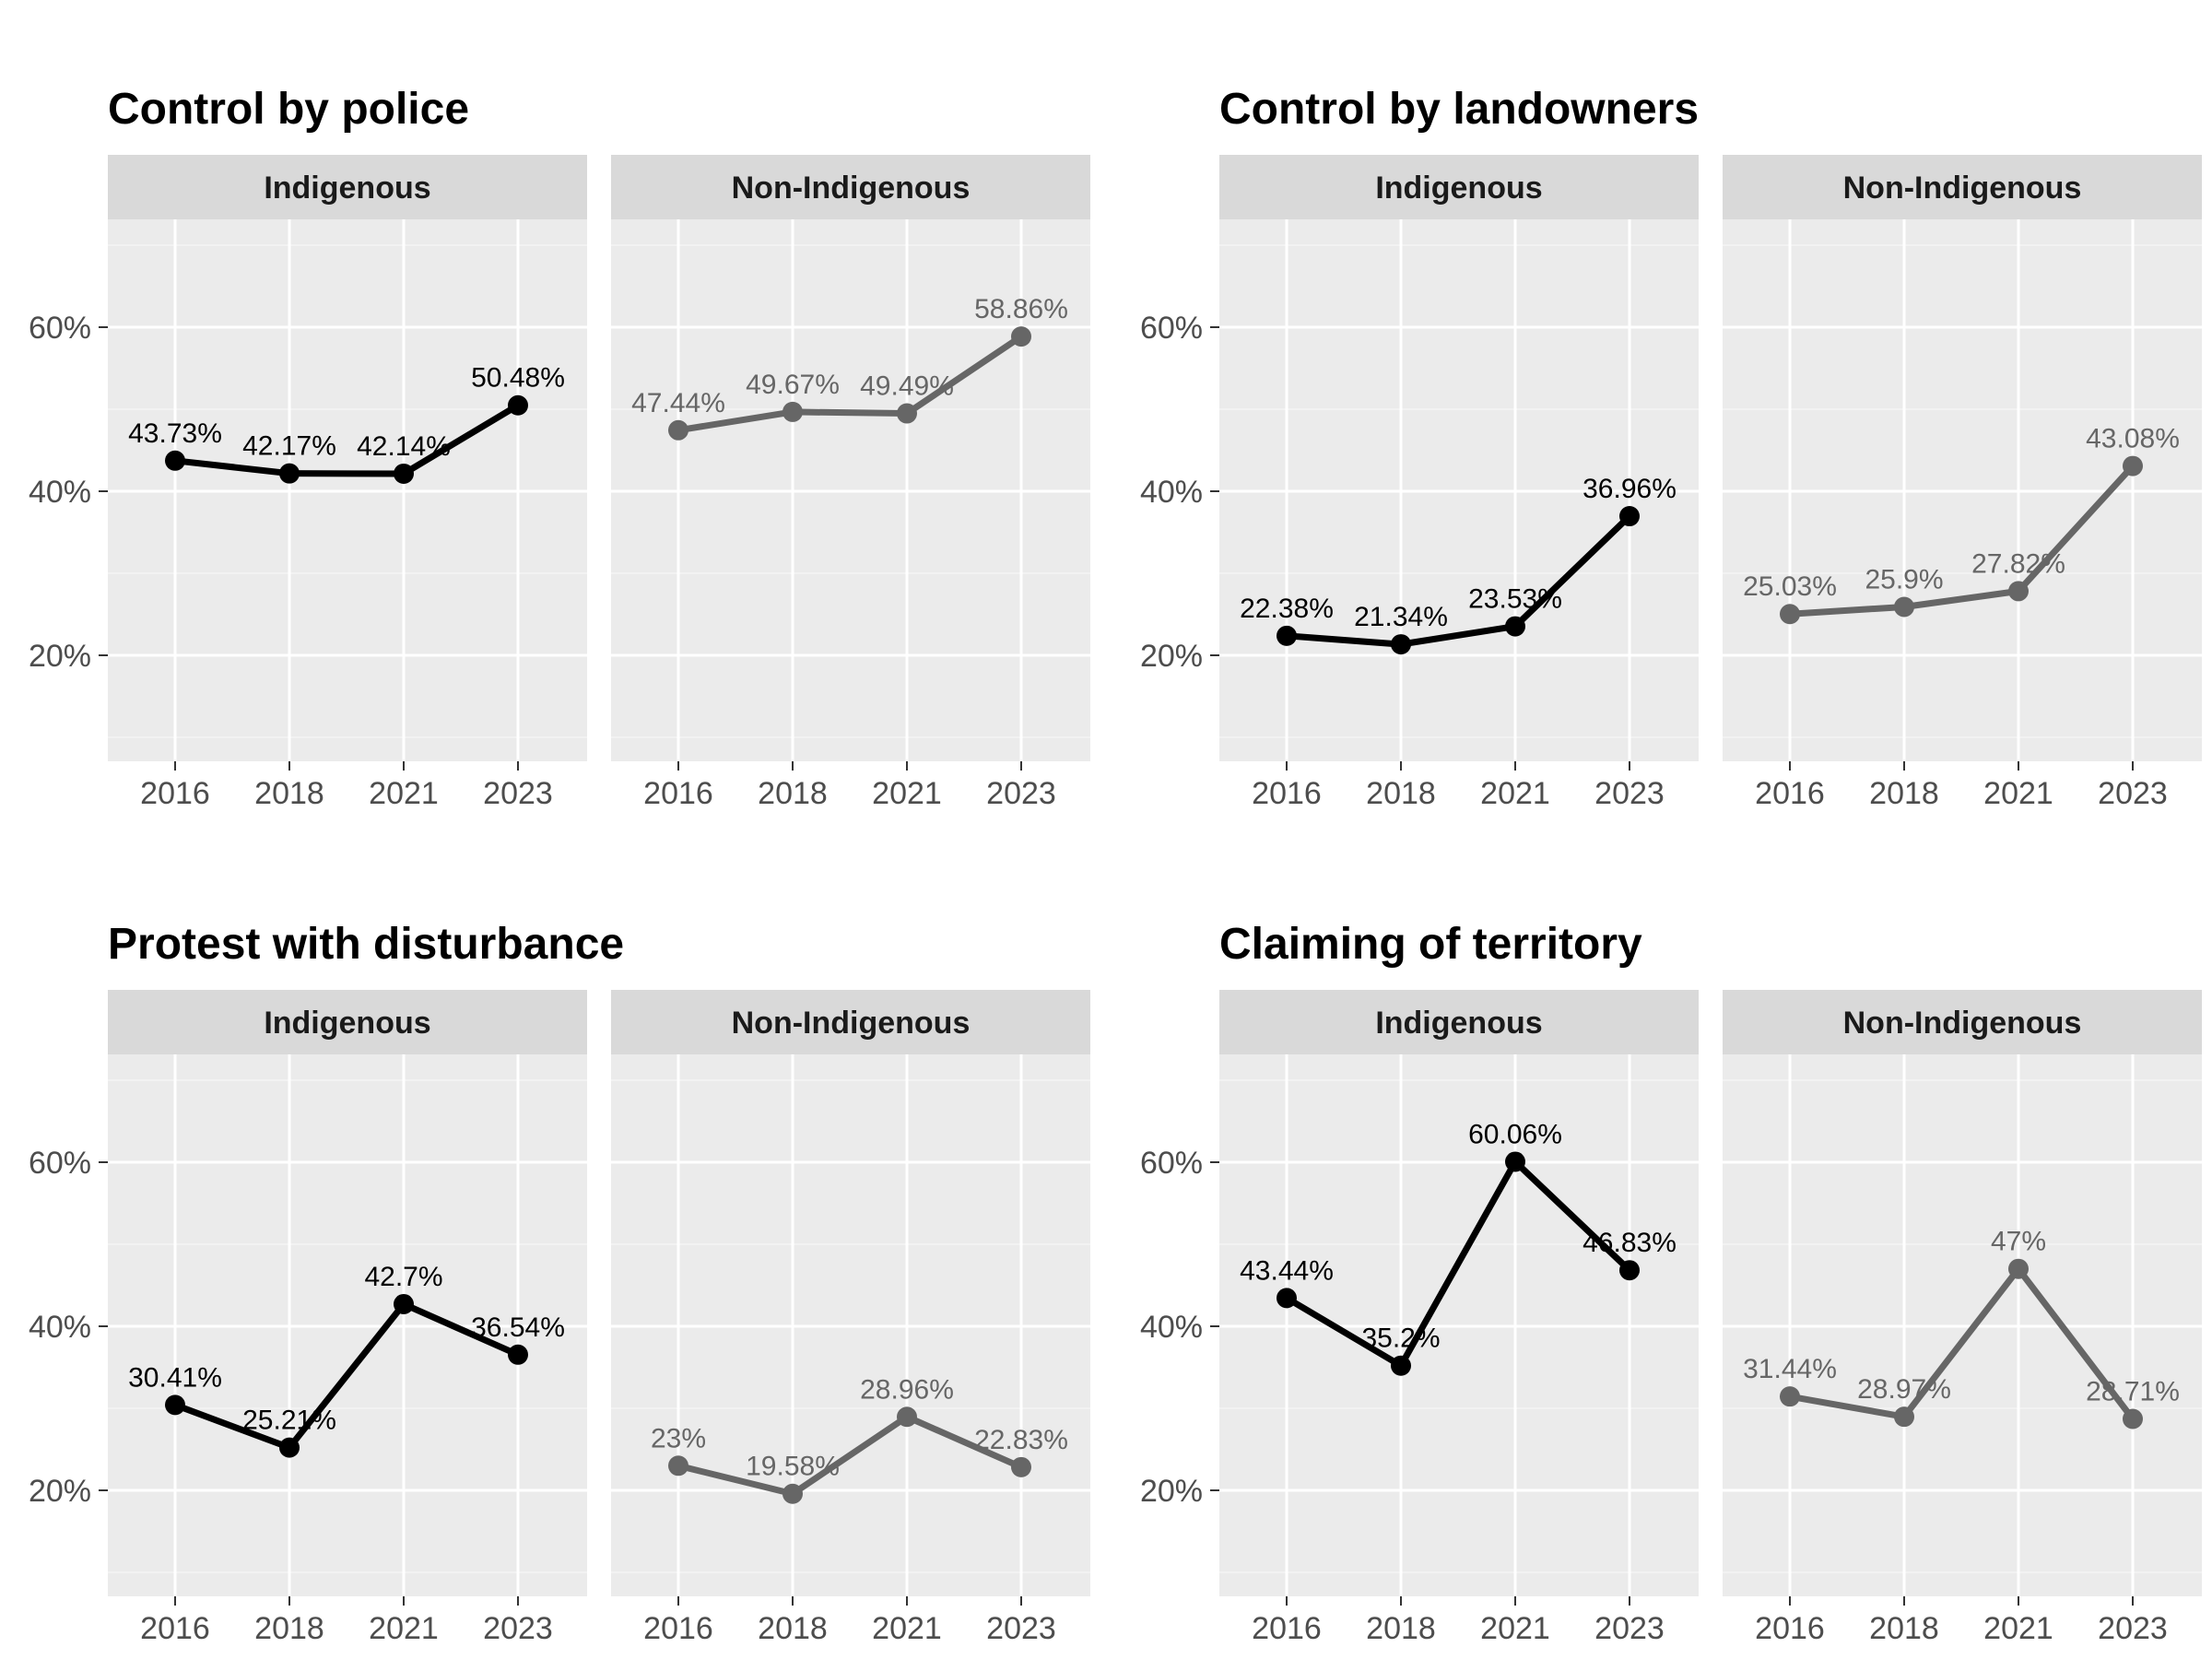 This screenshot has width=2212, height=1659. Describe the element at coordinates (1630, 489) in the screenshot. I see `data-label: 36.96%` at that location.